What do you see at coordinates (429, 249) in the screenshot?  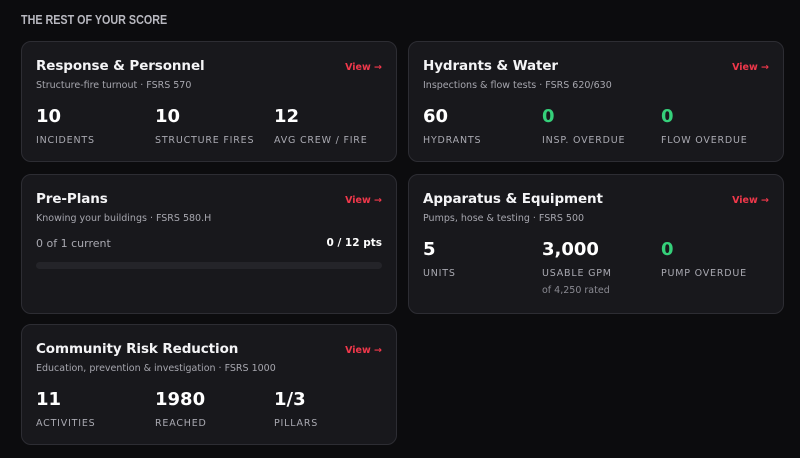 I see `stat-value: 5` at bounding box center [429, 249].